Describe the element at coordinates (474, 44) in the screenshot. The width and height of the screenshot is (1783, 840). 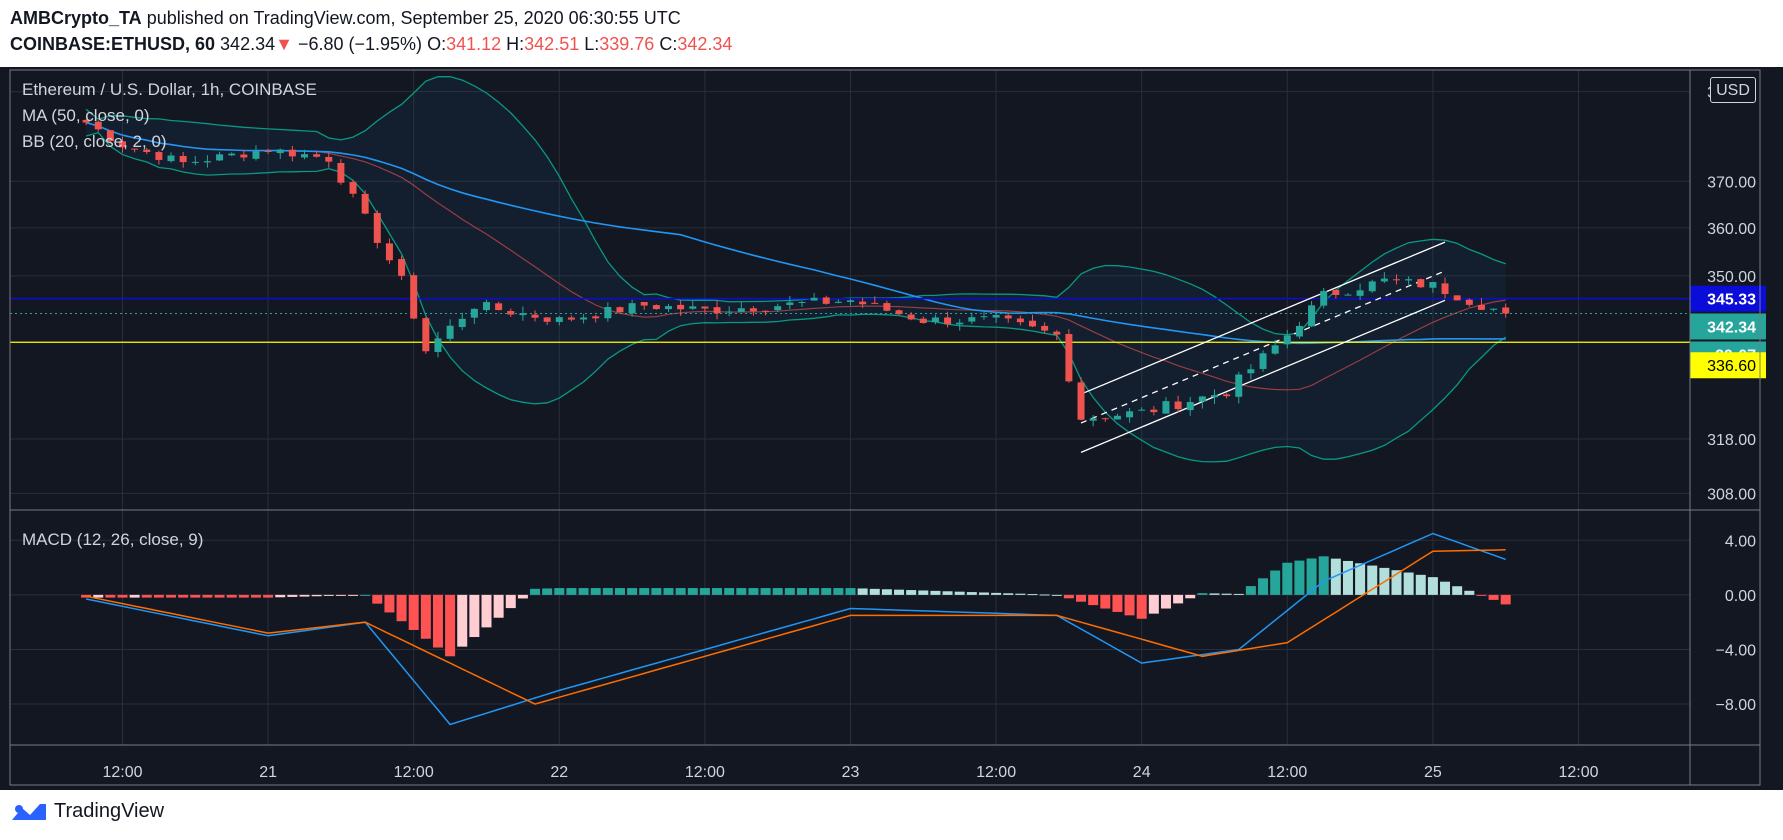
I see `open-value: 341.12` at that location.